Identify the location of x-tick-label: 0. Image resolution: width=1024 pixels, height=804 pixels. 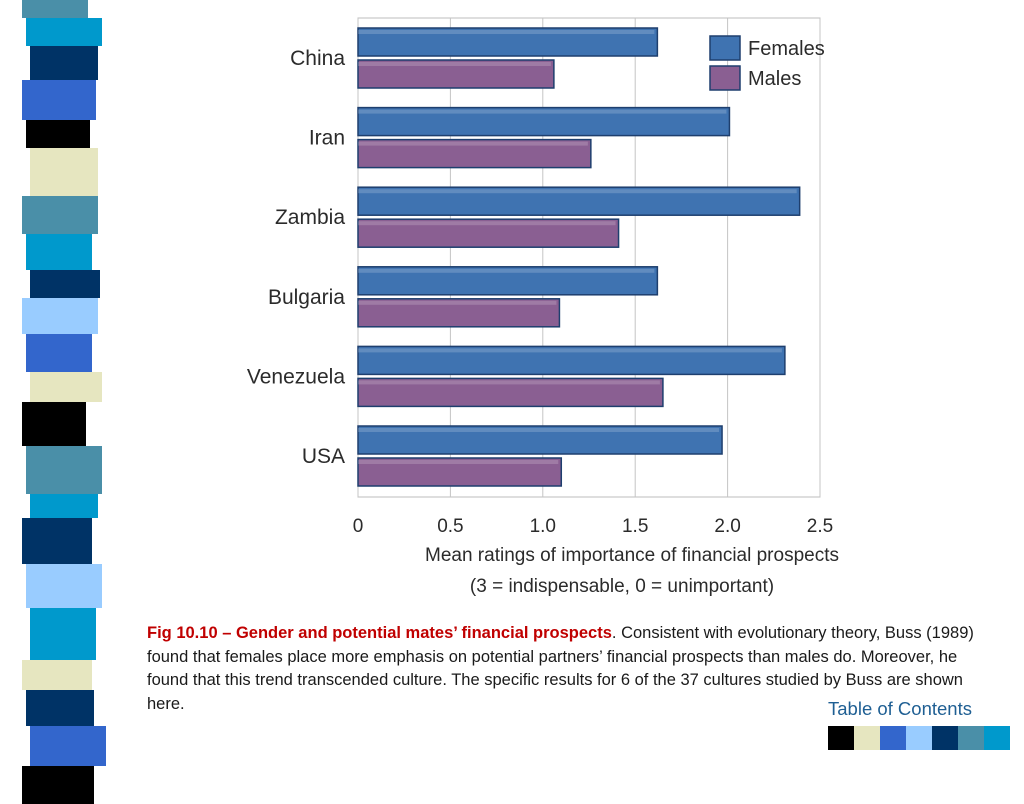
(358, 526).